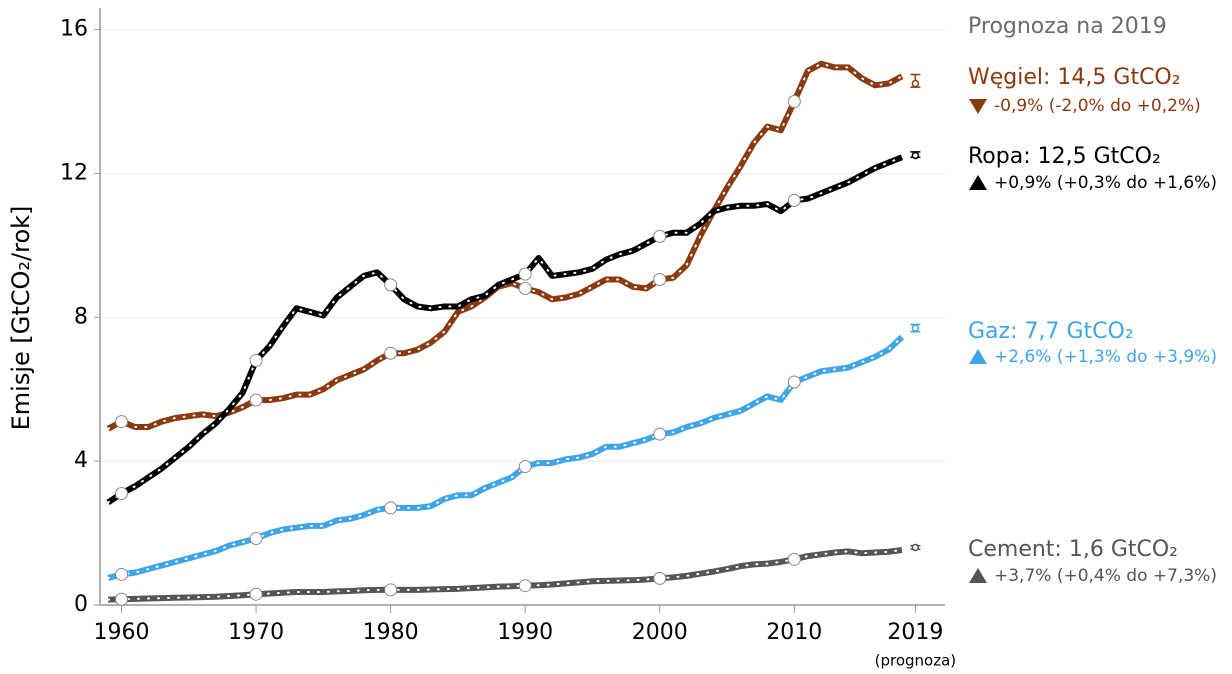 The width and height of the screenshot is (1232, 674). What do you see at coordinates (660, 632) in the screenshot?
I see `x-tick-label: 2000` at bounding box center [660, 632].